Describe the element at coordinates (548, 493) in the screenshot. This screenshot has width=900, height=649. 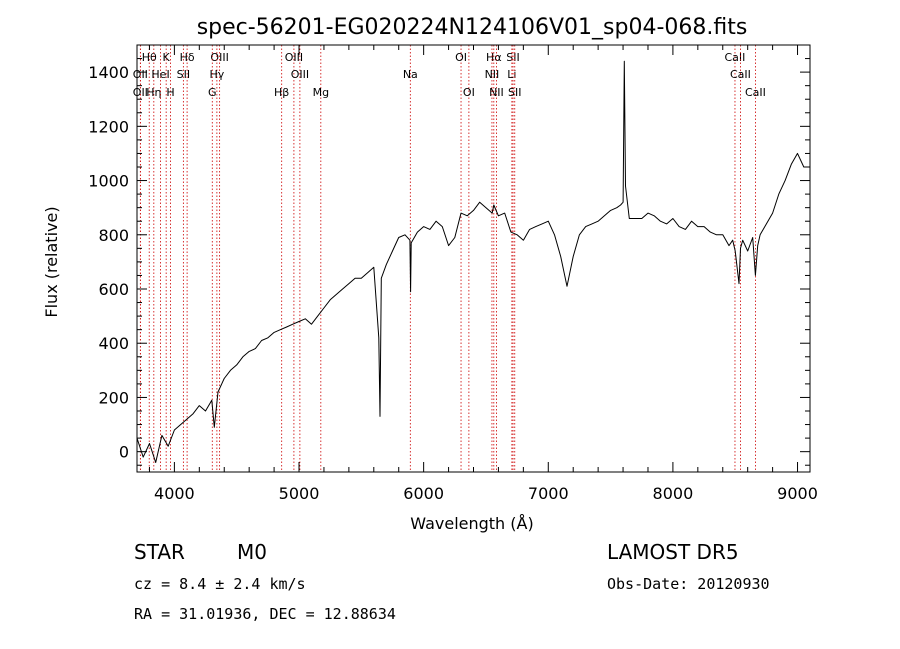
I see `x-tick-label: 7000` at that location.